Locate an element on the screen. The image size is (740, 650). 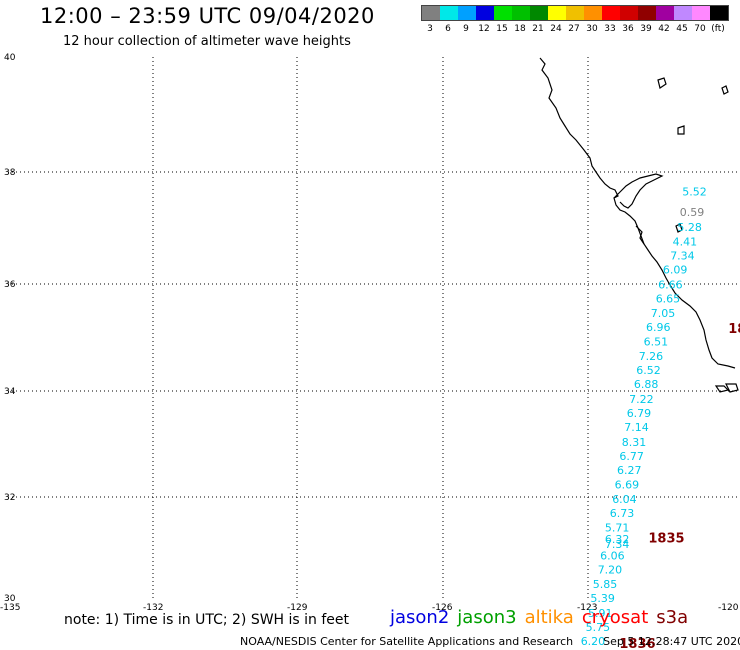
legend-label: 45 is located at coordinates (682, 29).